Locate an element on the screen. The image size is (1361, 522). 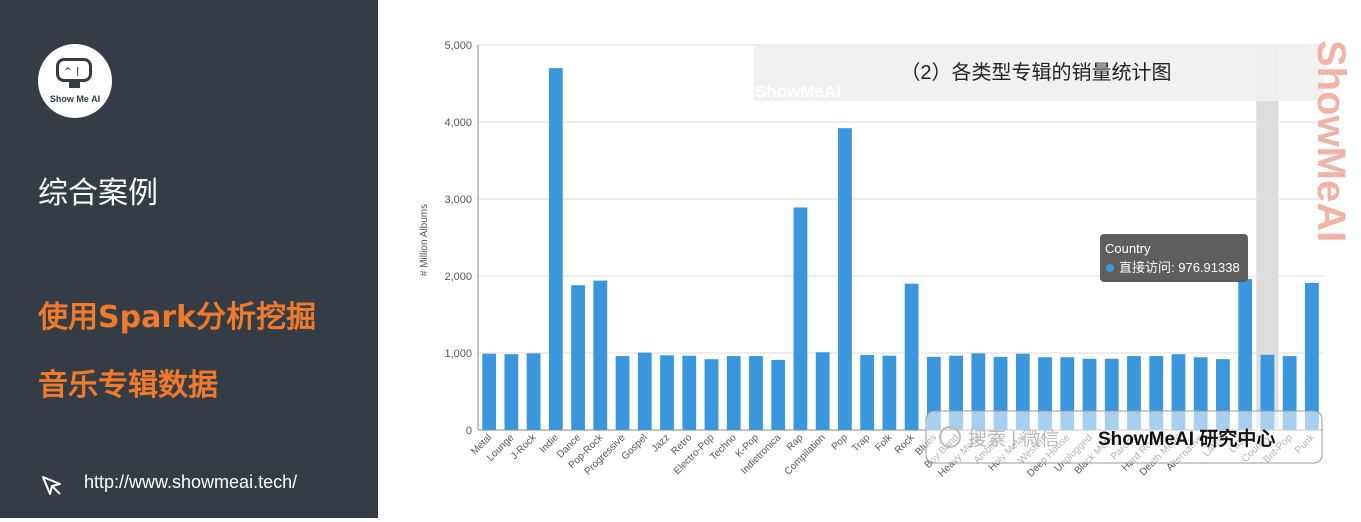
tick-layer: 0 1,000 2,000 3,000 4,000 5,000 is located at coordinates (461, 238).